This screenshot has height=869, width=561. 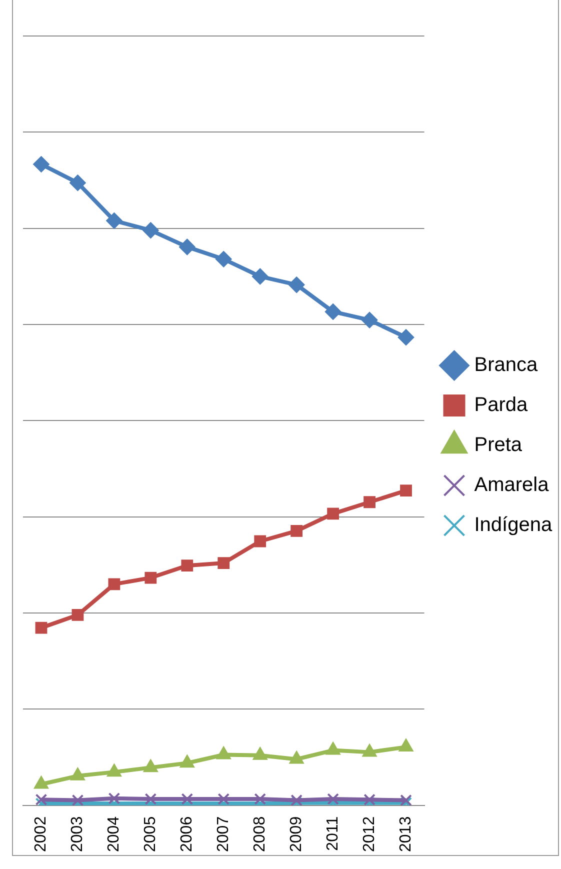 I want to click on legend-label: Indígena, so click(x=513, y=525).